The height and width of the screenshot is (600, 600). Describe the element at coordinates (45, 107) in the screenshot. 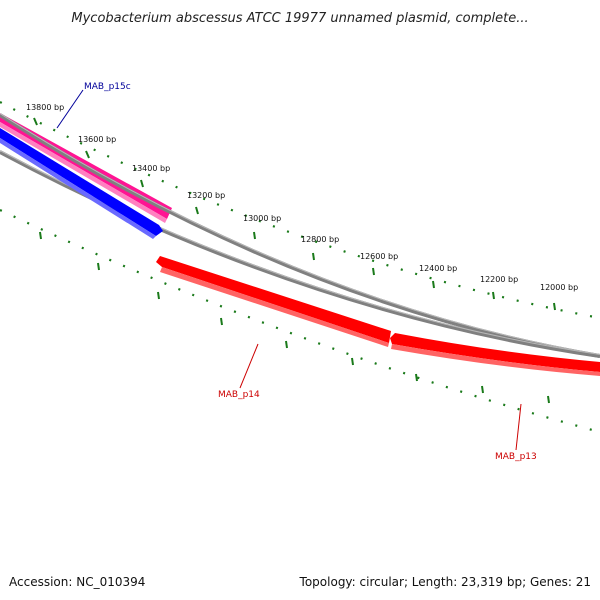

I see `tick-label: 13800 bp` at that location.